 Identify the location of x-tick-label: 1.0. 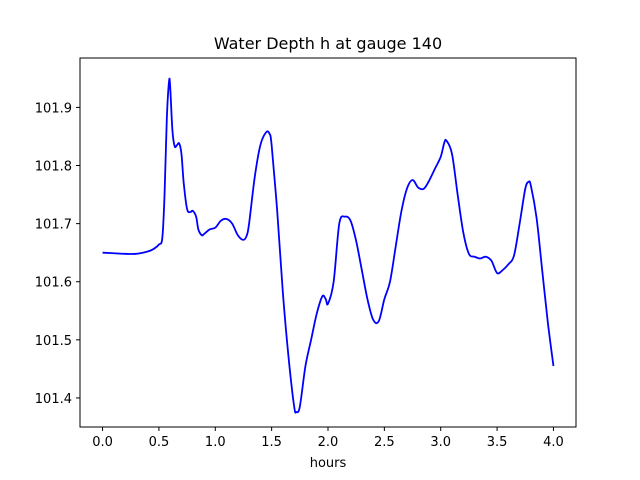
(215, 442).